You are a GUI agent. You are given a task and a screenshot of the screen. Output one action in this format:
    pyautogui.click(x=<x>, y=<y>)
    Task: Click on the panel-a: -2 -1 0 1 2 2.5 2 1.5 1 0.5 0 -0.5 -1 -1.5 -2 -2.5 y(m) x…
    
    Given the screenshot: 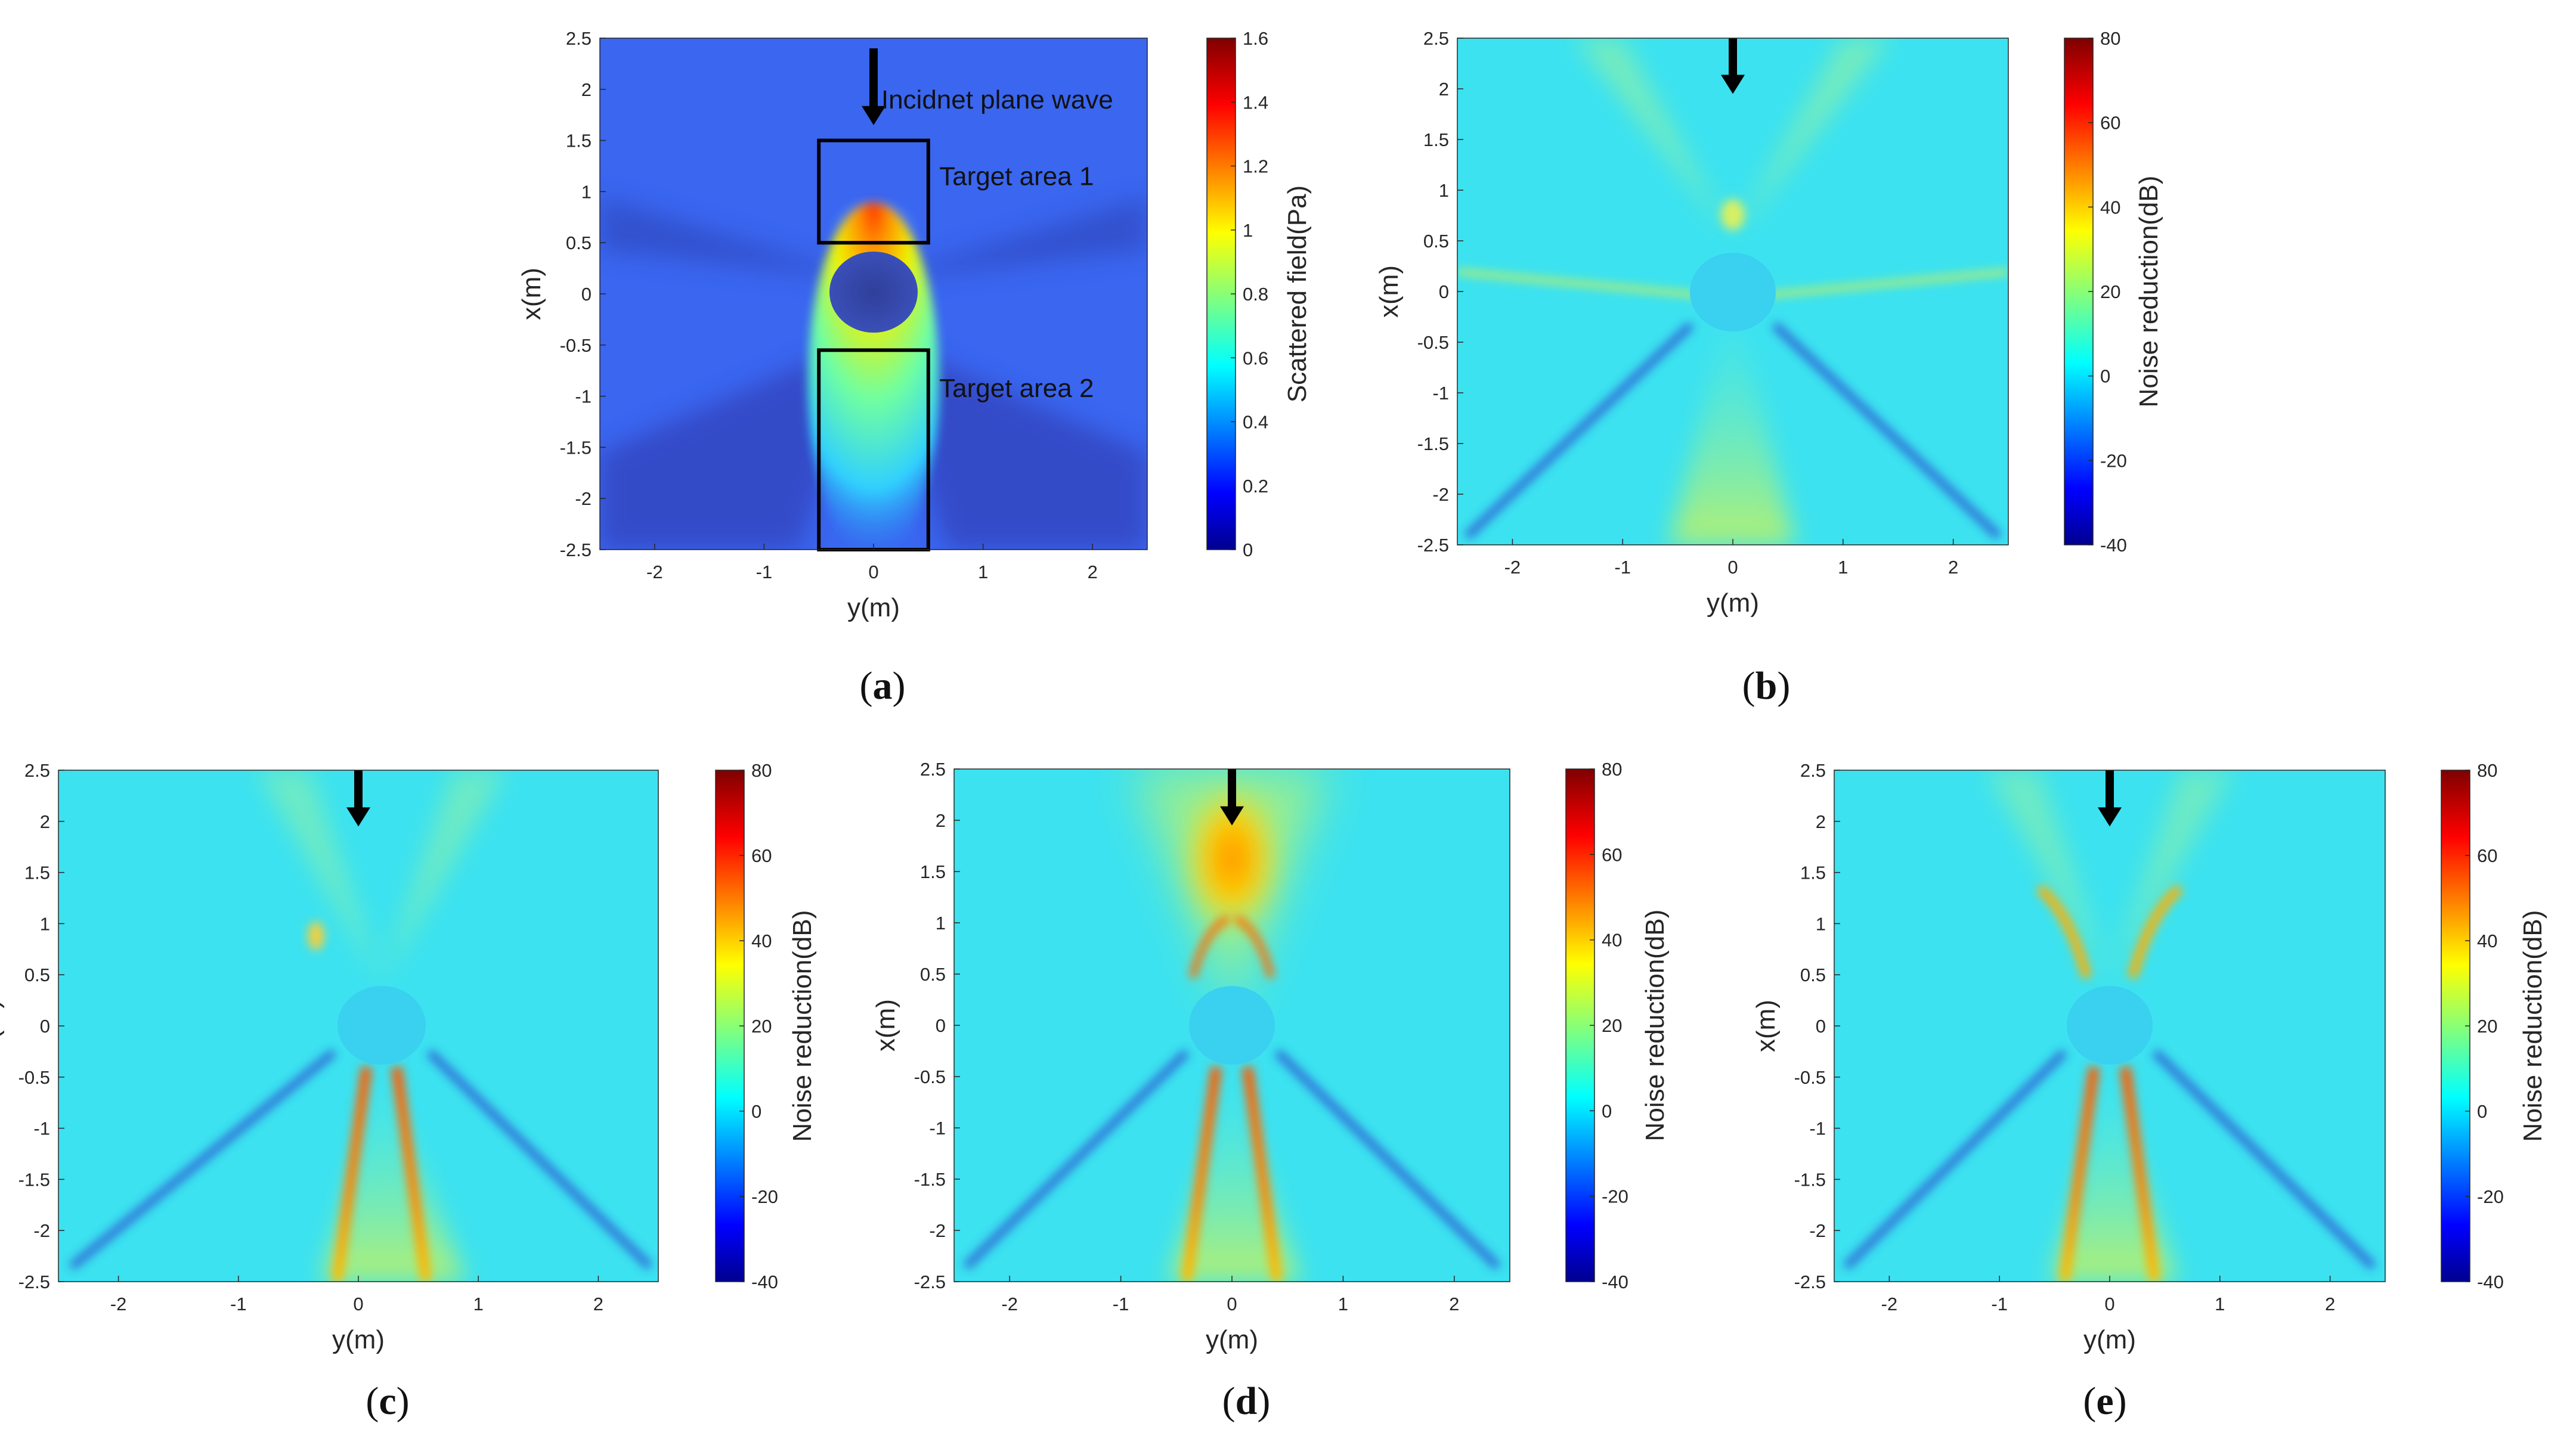 What is the action you would take?
    pyautogui.click(x=915, y=368)
    